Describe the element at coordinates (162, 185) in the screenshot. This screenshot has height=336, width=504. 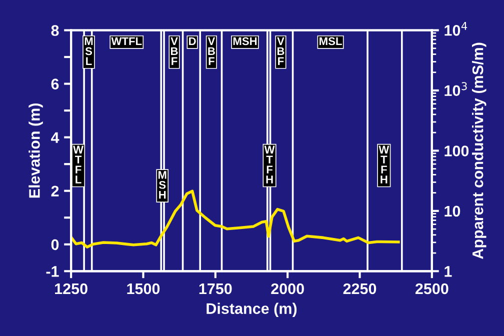
I see `annotation: M S H` at that location.